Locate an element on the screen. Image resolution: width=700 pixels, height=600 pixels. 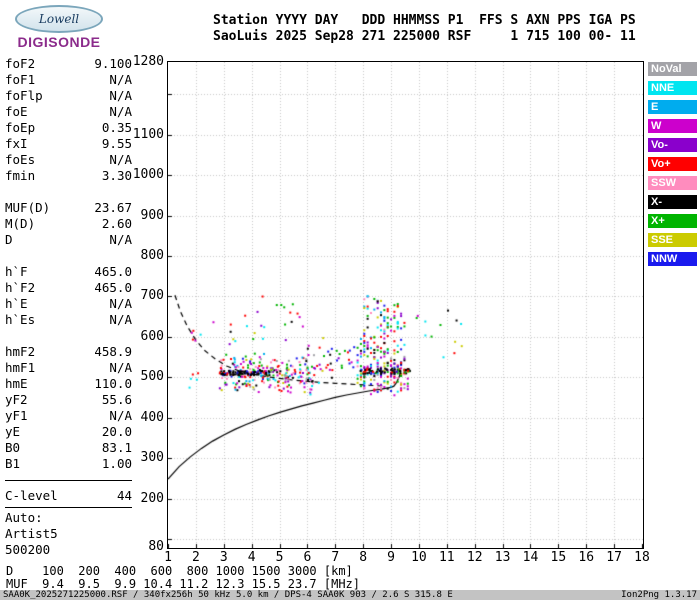
param-label: C-level is located at coordinates (31, 495).